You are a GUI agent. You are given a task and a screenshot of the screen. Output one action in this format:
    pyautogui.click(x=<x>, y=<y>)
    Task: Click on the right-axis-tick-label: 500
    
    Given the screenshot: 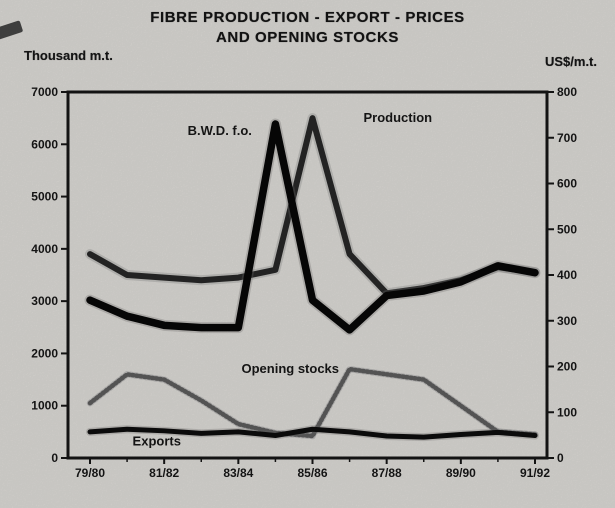 What is the action you would take?
    pyautogui.click(x=567, y=229)
    